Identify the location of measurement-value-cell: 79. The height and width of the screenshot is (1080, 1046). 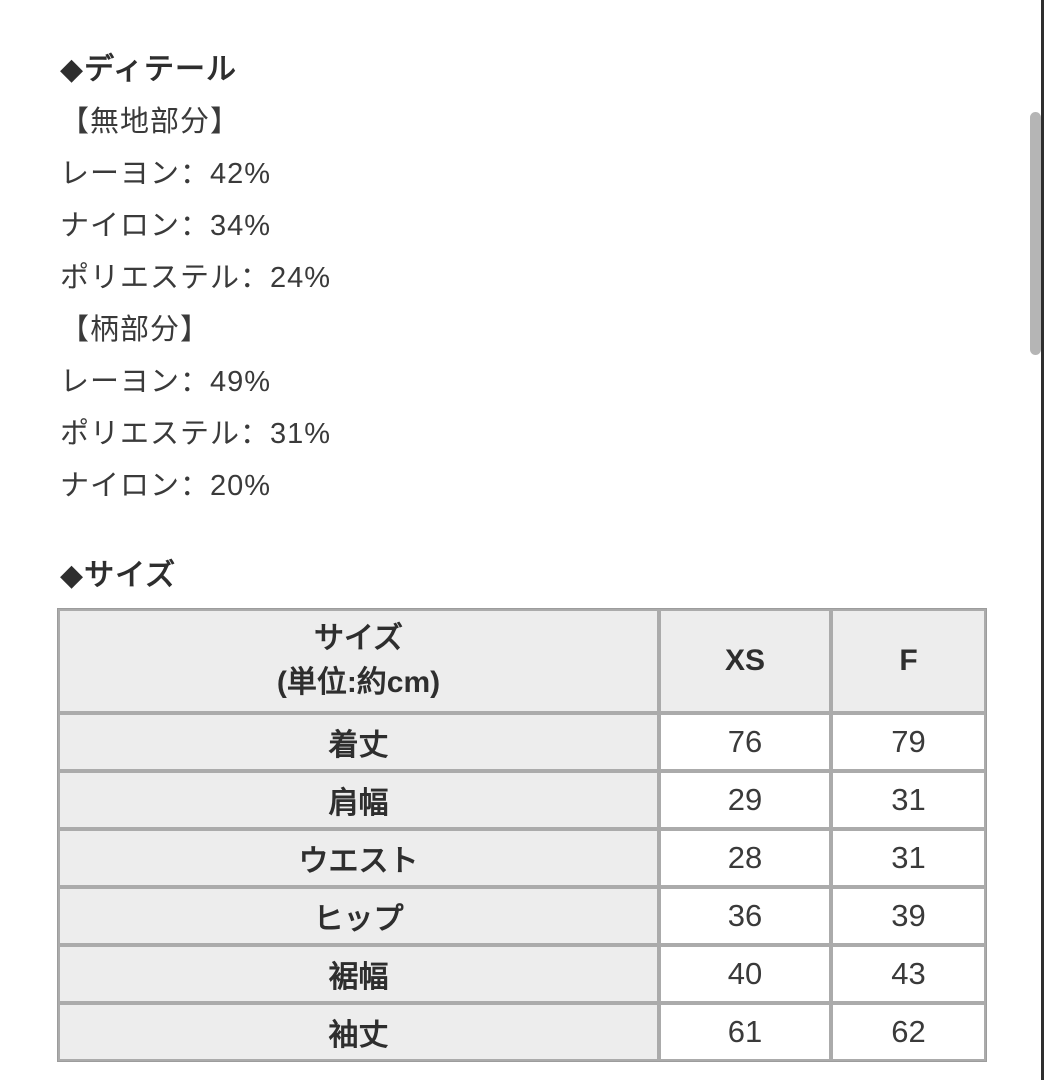
(908, 742).